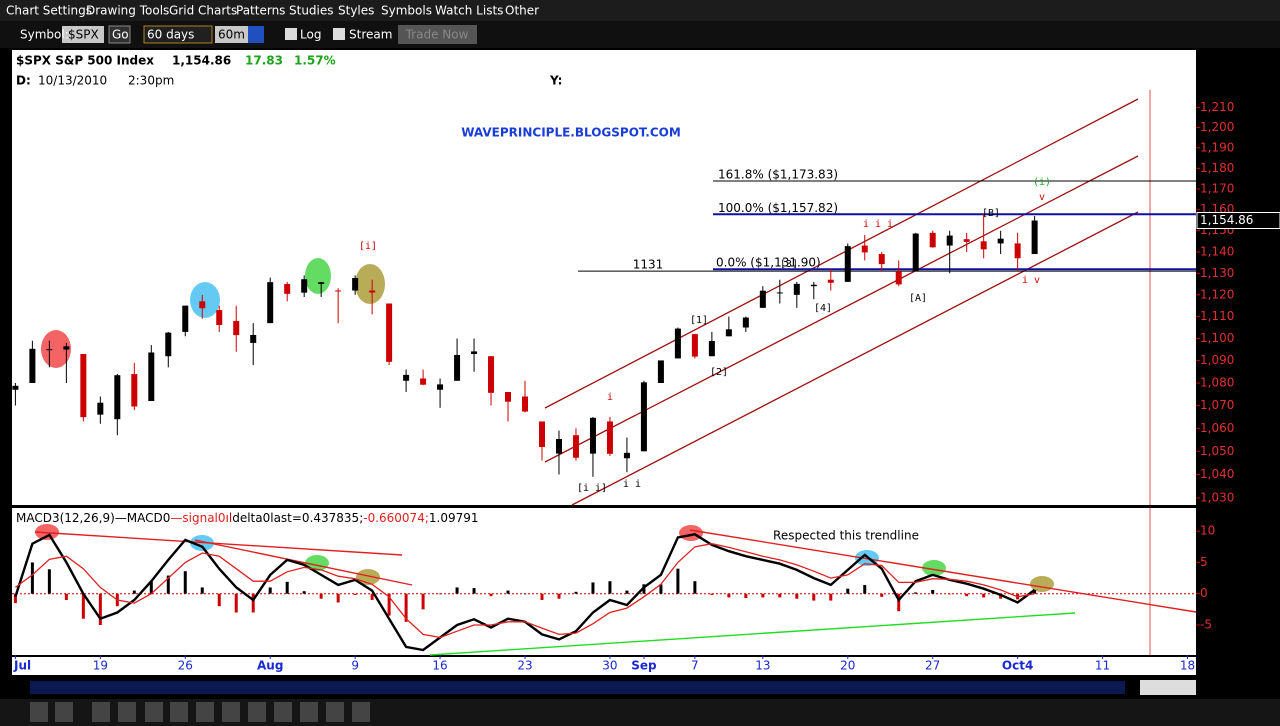 This screenshot has height=726, width=1280. What do you see at coordinates (356, 11) in the screenshot?
I see `menu-item: Styles` at bounding box center [356, 11].